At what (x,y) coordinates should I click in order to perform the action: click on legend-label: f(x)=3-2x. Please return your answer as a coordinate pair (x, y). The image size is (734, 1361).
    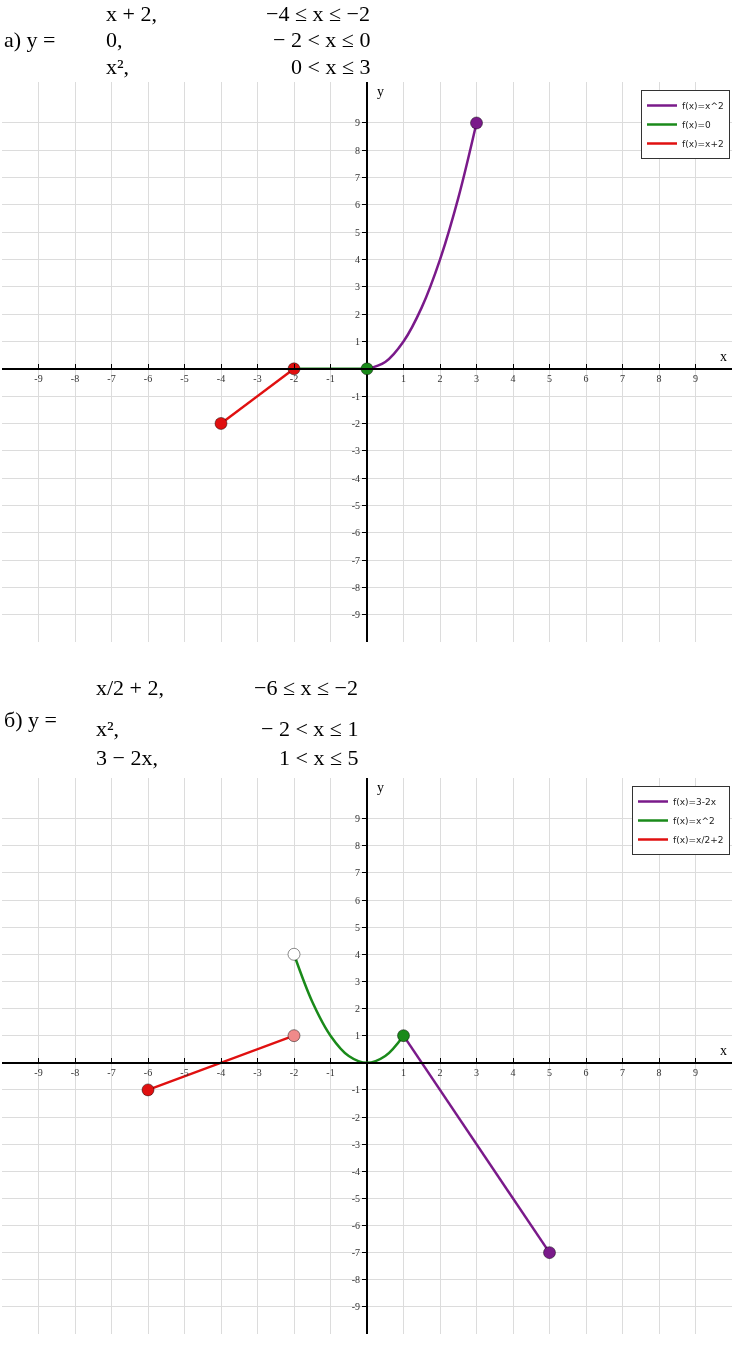
    Looking at the image, I should click on (695, 802).